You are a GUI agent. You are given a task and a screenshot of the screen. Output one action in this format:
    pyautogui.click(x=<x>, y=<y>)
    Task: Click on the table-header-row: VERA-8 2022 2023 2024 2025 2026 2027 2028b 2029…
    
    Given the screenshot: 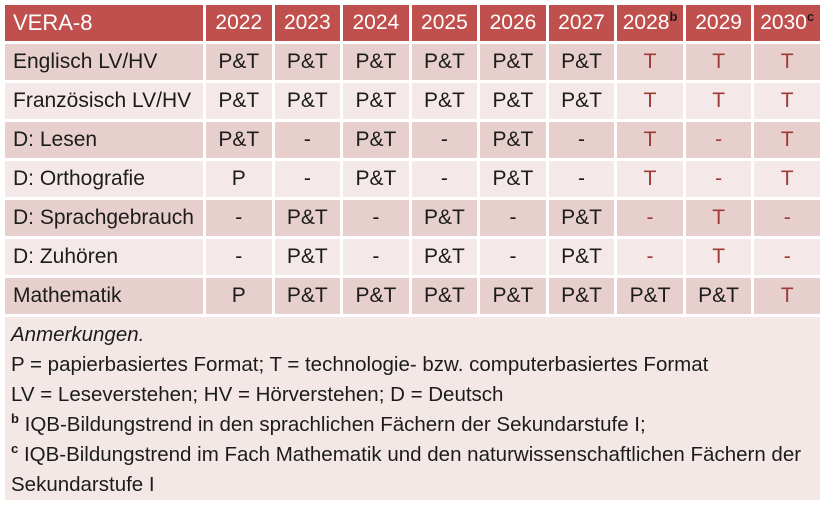 What is the action you would take?
    pyautogui.click(x=412, y=23)
    